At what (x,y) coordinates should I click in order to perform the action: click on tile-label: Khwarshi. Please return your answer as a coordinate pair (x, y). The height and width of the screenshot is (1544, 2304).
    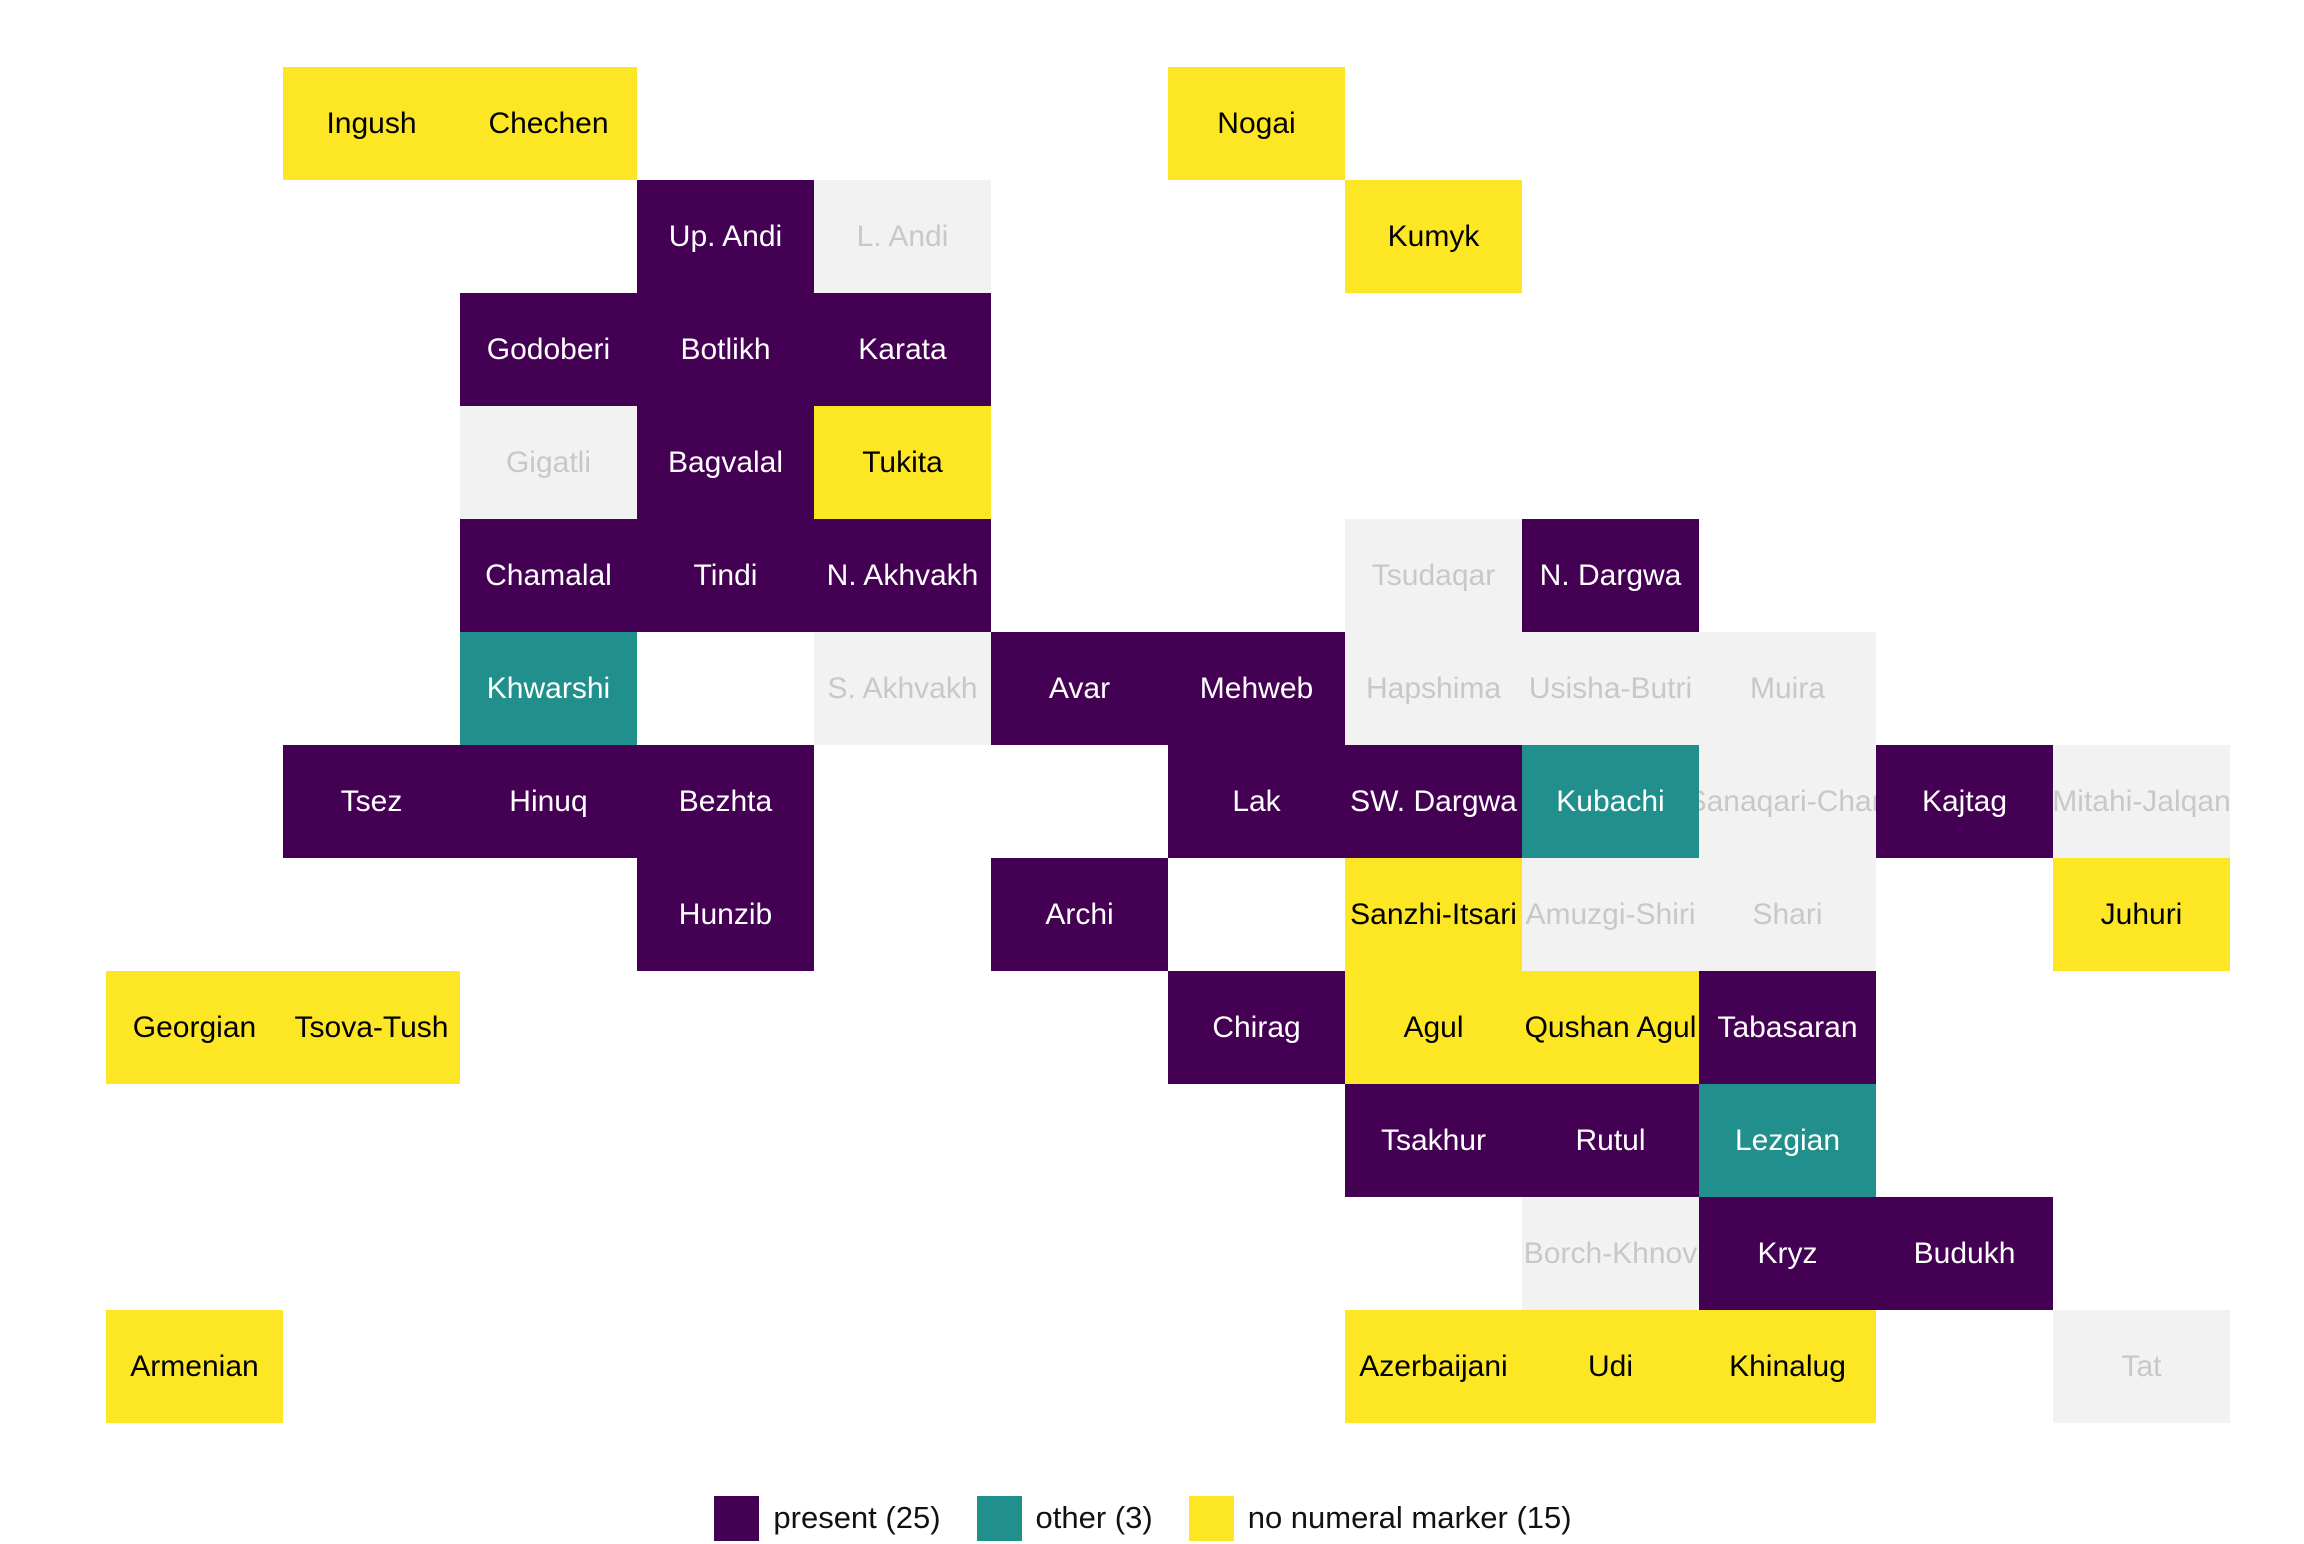
    Looking at the image, I should click on (548, 688).